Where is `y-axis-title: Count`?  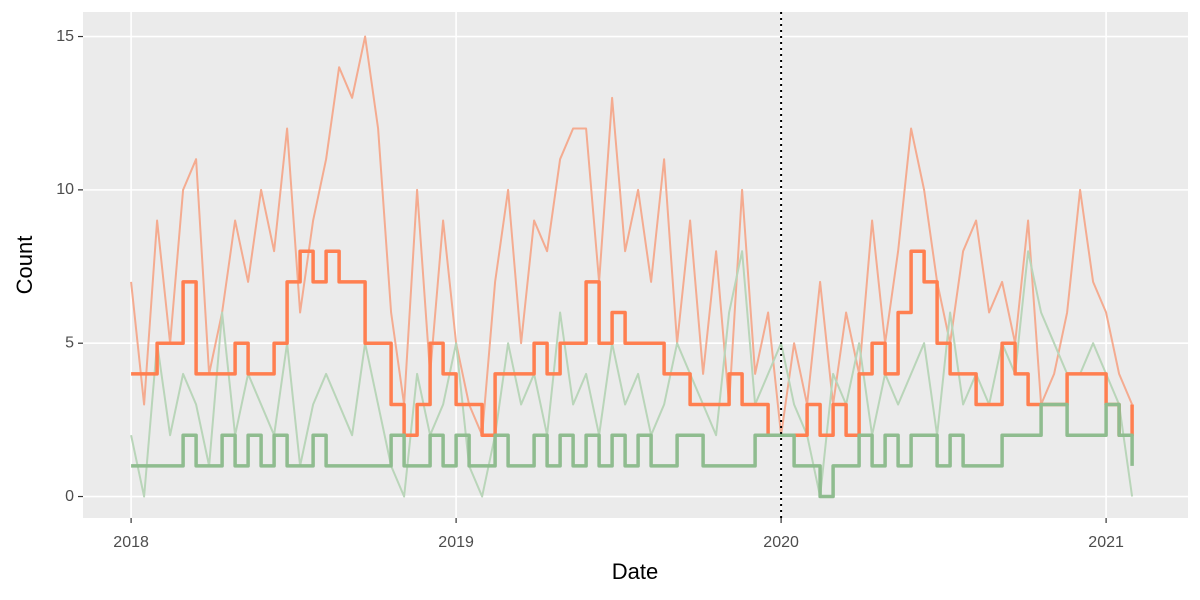 y-axis-title: Count is located at coordinates (24, 265).